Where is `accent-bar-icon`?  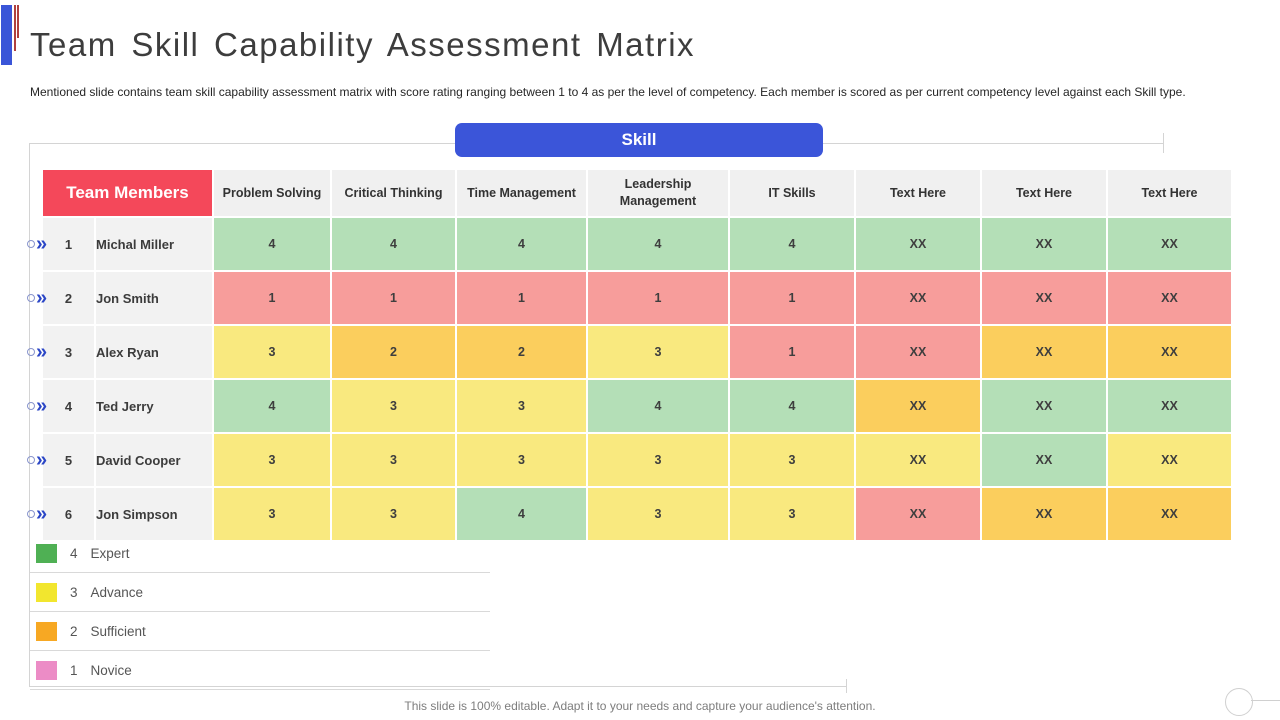
accent-bar-icon is located at coordinates (6, 35).